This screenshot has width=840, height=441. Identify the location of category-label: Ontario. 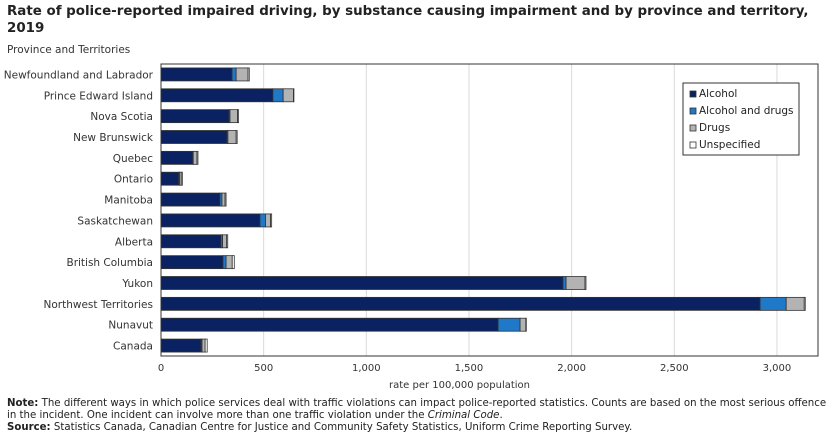
(133, 180).